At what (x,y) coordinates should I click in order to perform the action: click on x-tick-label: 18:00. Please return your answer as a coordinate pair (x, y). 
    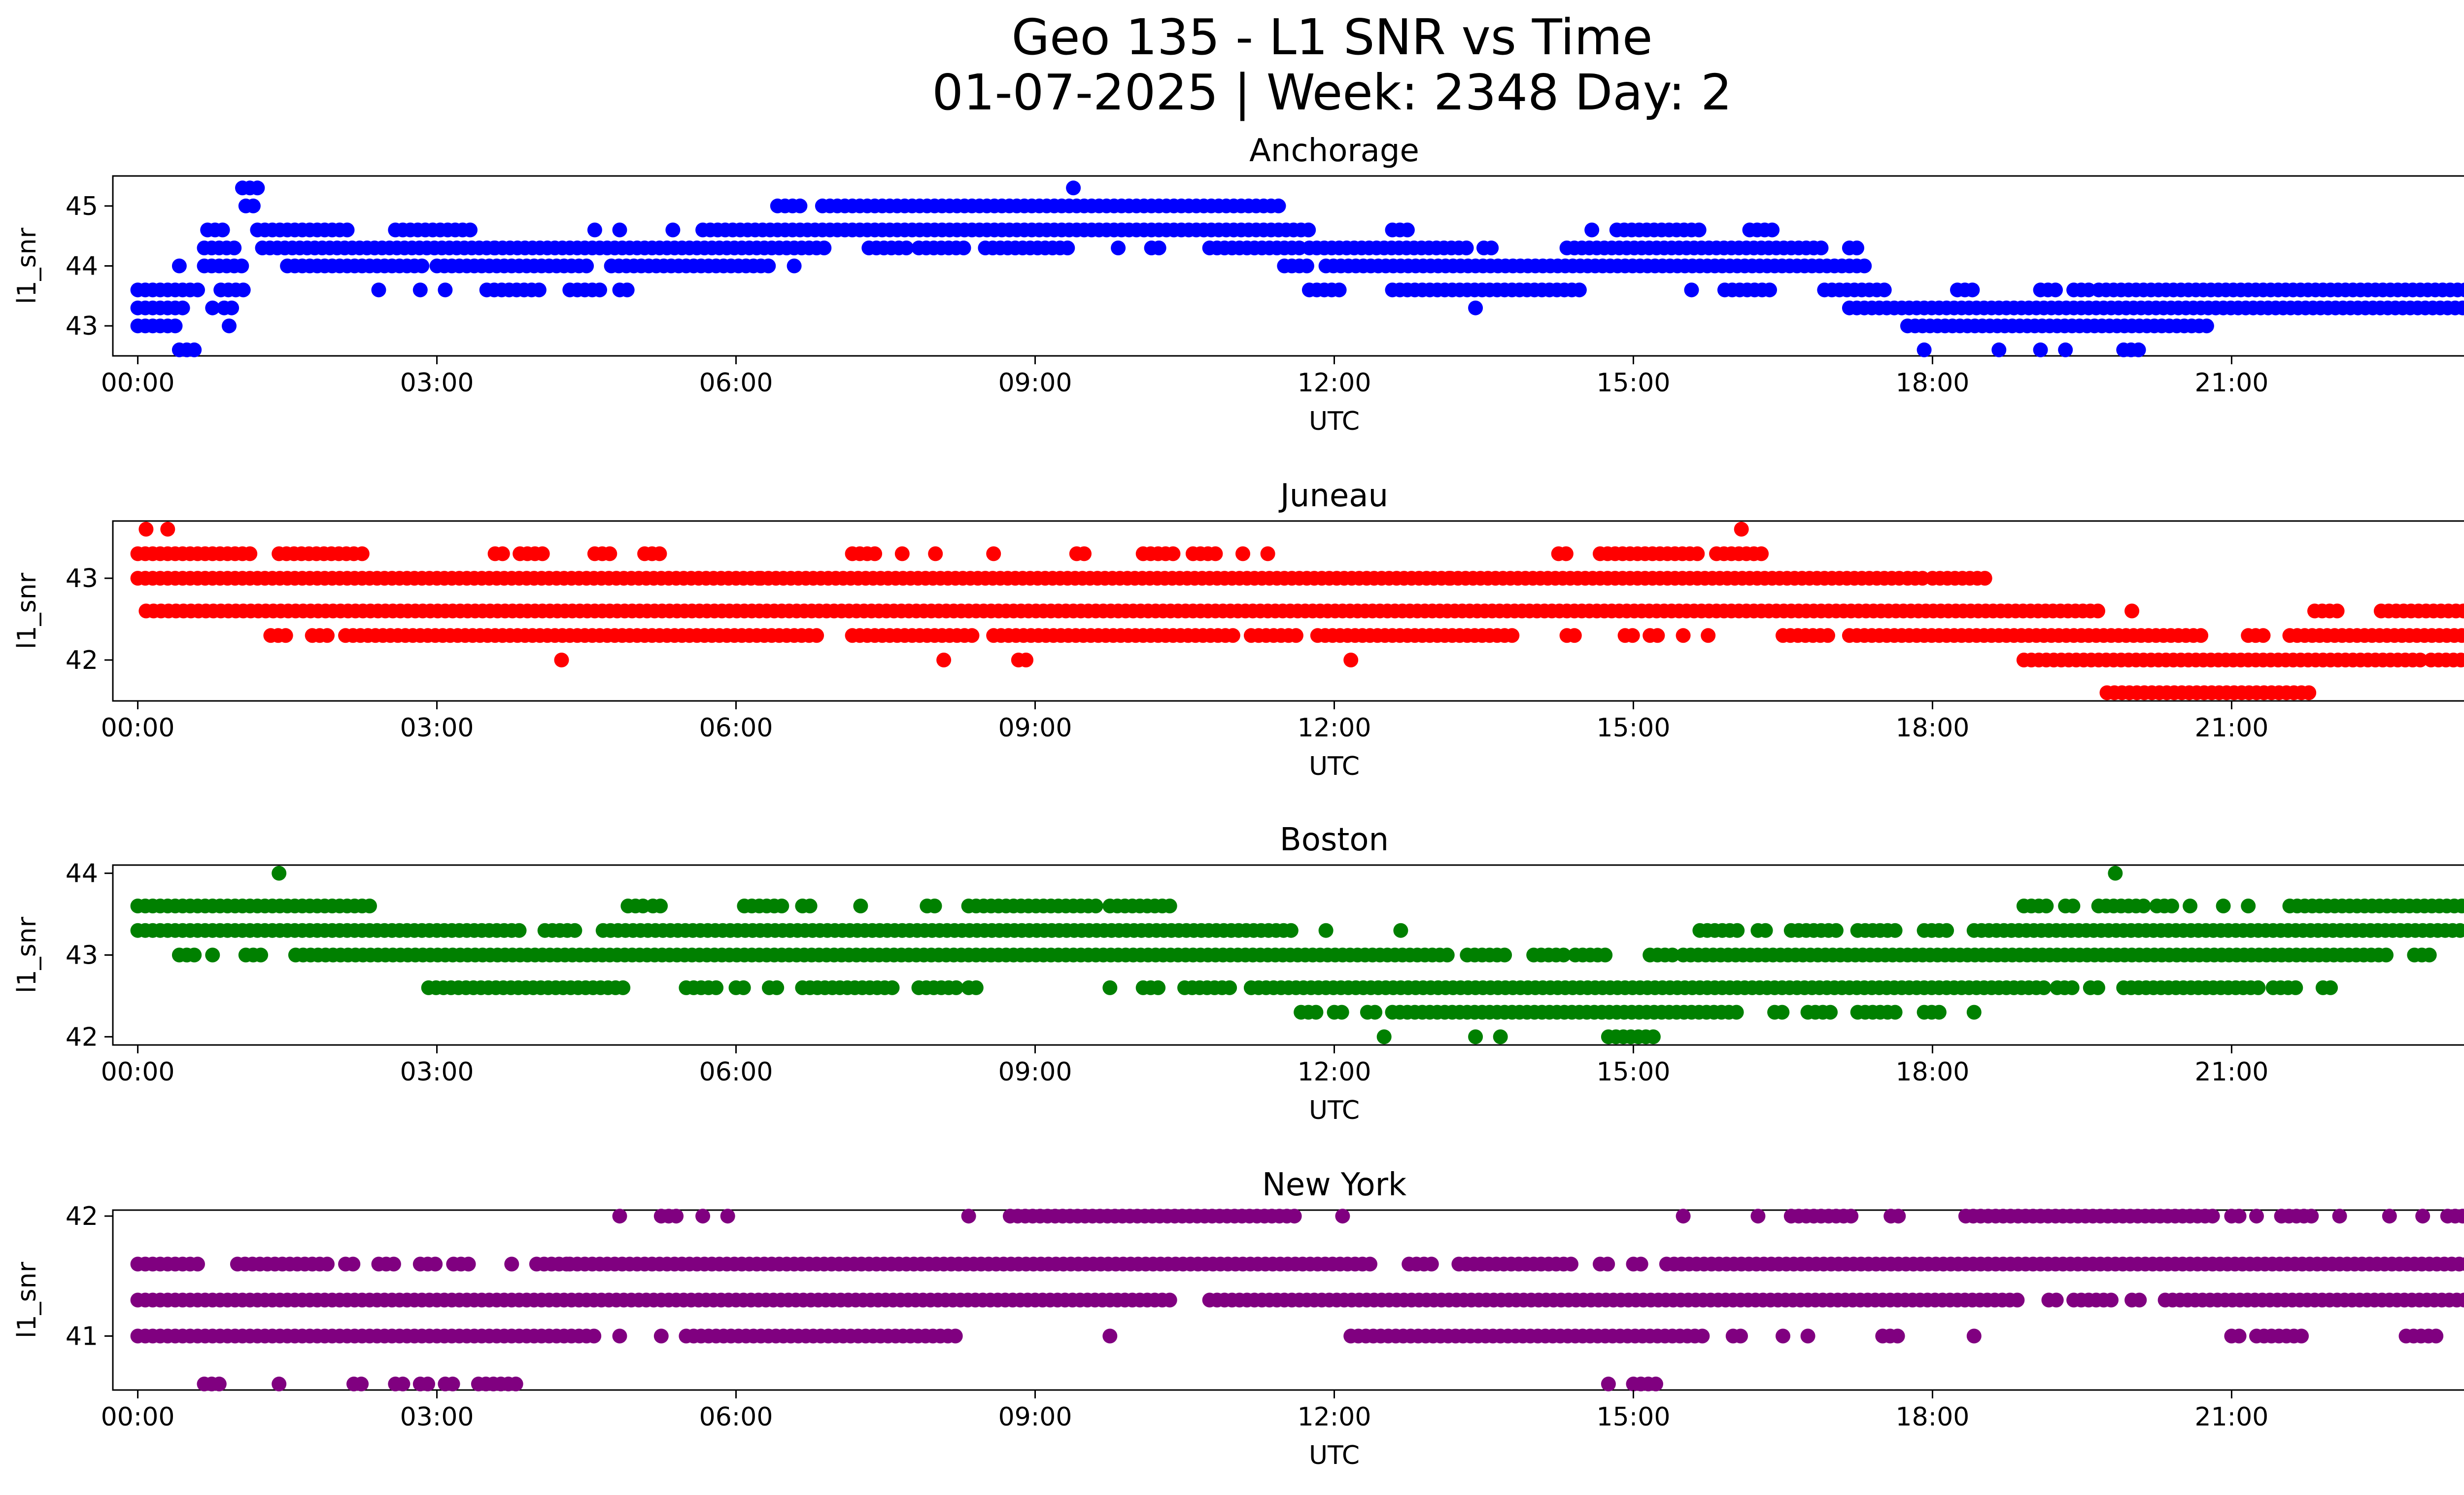
    Looking at the image, I should click on (1933, 728).